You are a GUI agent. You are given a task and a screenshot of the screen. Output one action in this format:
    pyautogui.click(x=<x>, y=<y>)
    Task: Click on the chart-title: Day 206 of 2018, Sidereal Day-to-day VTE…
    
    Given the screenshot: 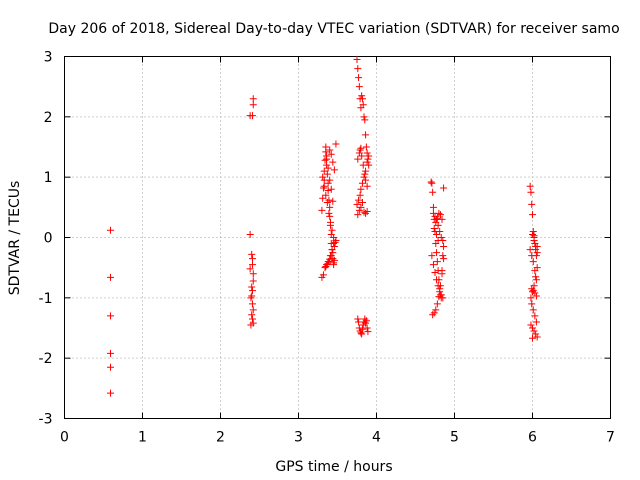 What is the action you would take?
    pyautogui.click(x=333, y=29)
    